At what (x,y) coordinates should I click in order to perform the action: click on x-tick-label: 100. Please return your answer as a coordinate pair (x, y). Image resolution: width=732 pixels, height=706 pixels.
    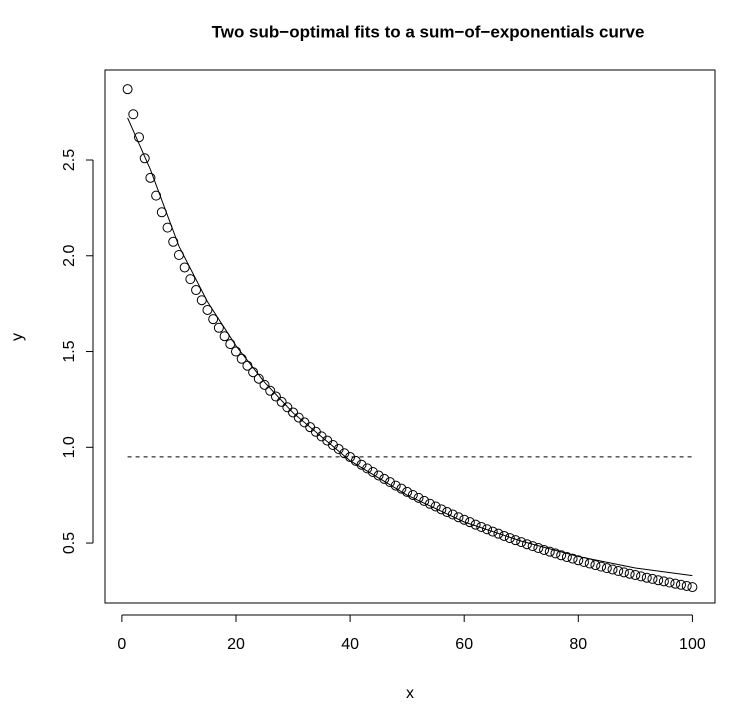
    Looking at the image, I should click on (692, 644).